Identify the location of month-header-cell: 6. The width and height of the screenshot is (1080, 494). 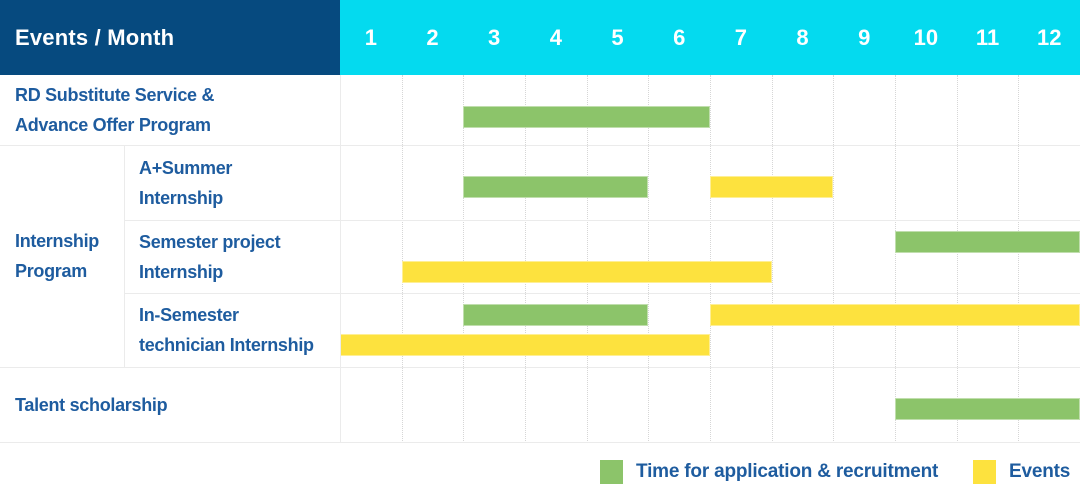
(679, 37).